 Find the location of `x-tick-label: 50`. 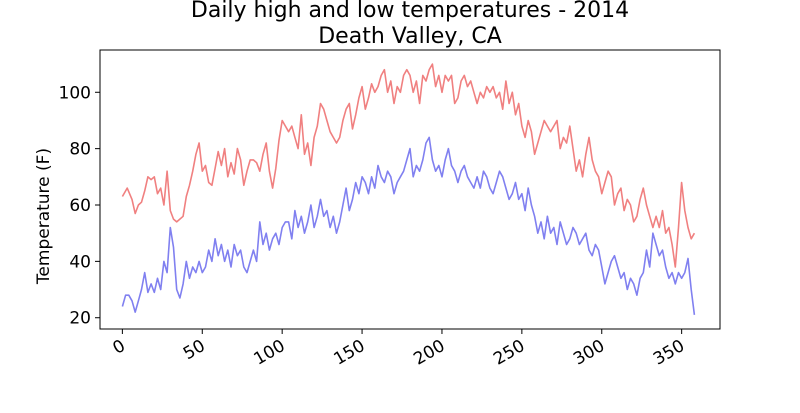

x-tick-label: 50 is located at coordinates (194, 350).